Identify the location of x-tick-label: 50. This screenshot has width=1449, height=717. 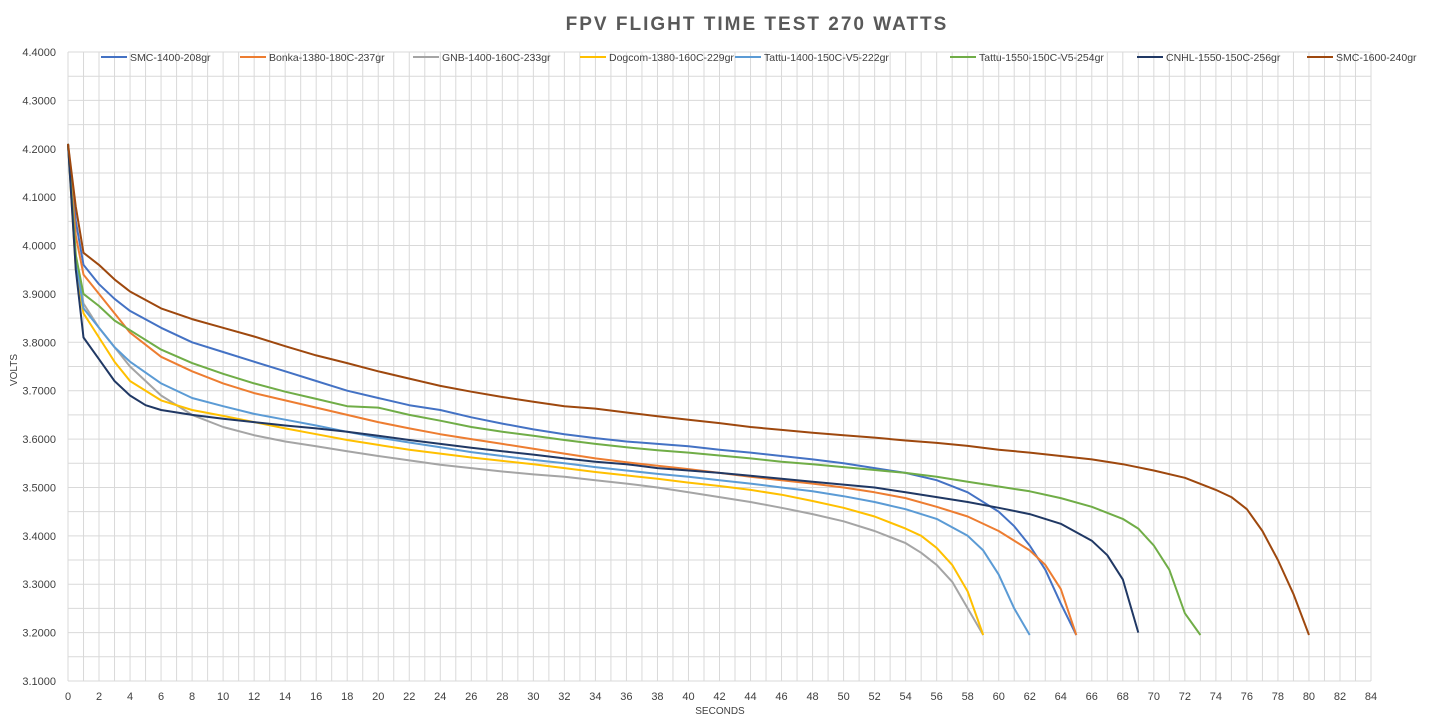
(843, 697).